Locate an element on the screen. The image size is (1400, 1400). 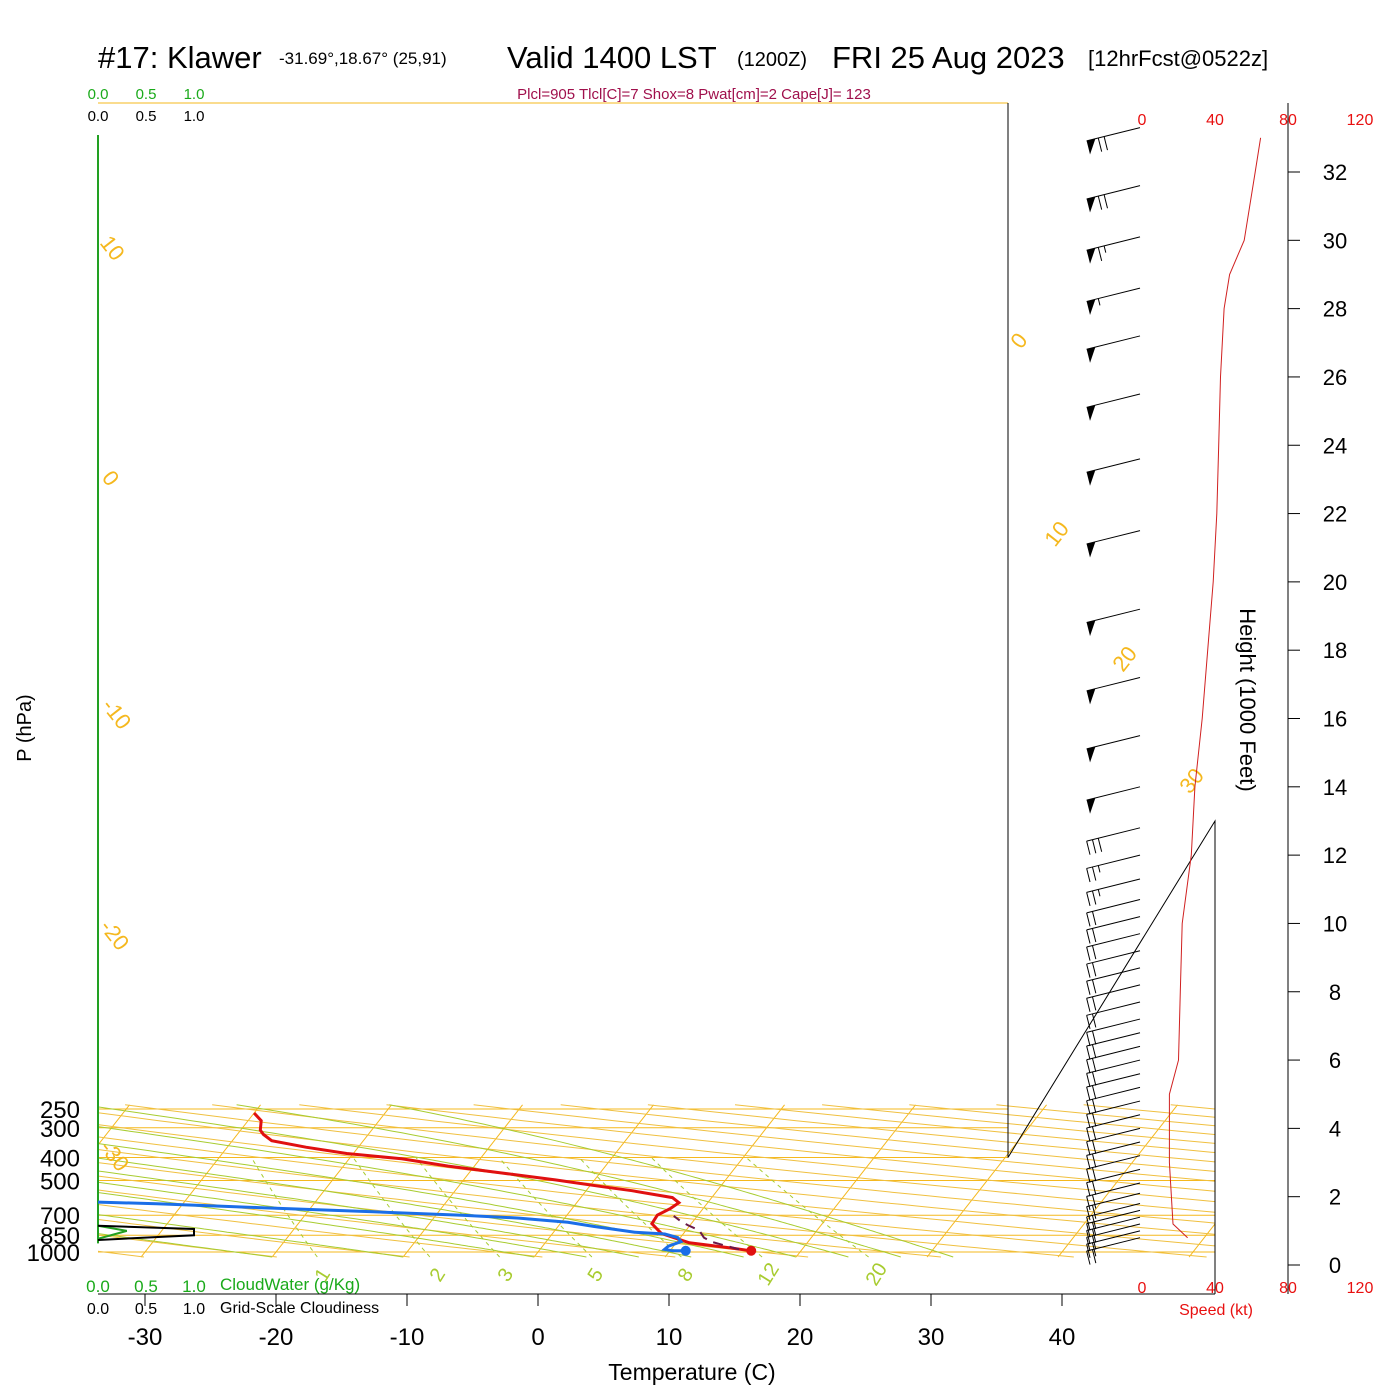
pressure-tick-label: 300 is located at coordinates (60, 1129).